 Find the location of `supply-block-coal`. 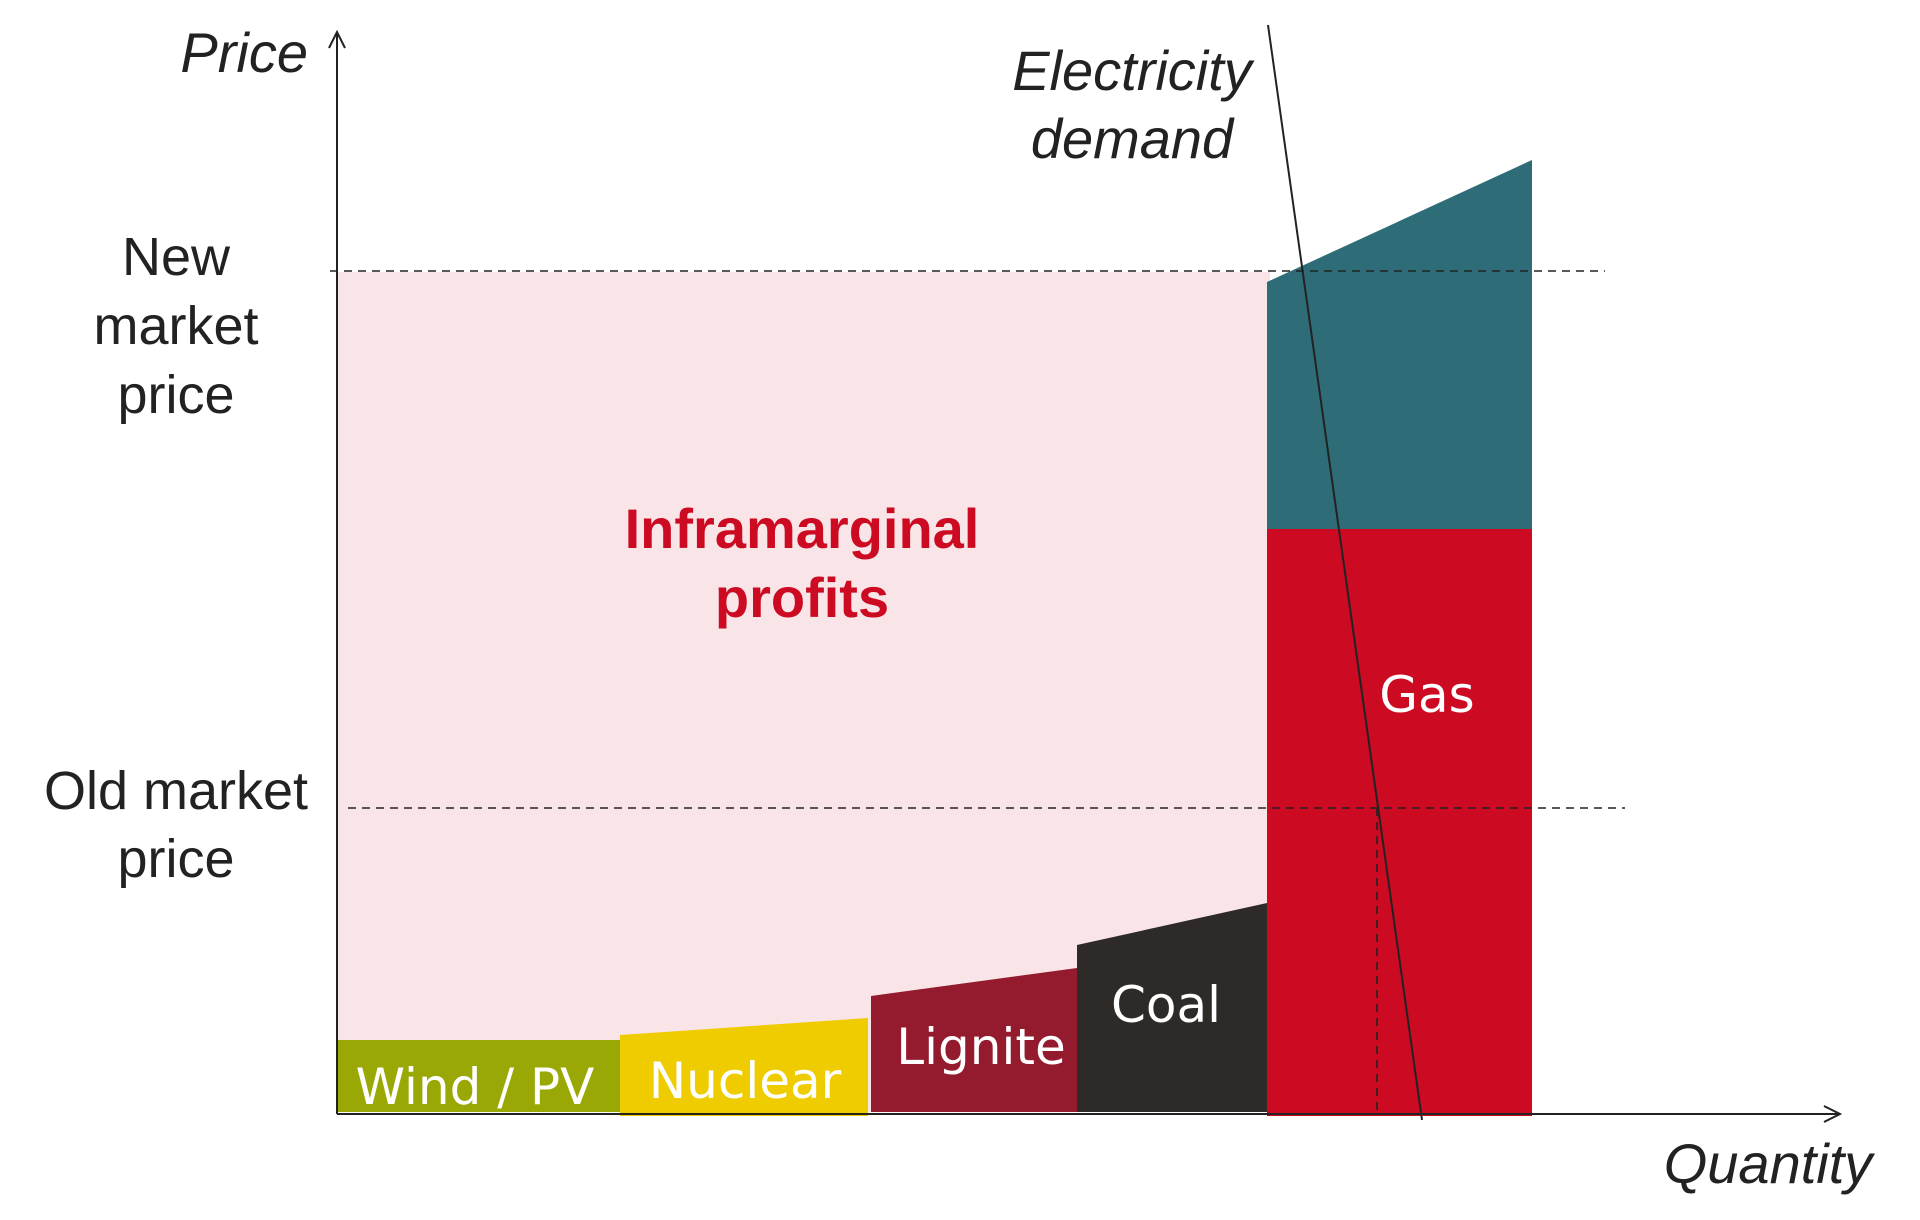

supply-block-coal is located at coordinates (1172, 1007).